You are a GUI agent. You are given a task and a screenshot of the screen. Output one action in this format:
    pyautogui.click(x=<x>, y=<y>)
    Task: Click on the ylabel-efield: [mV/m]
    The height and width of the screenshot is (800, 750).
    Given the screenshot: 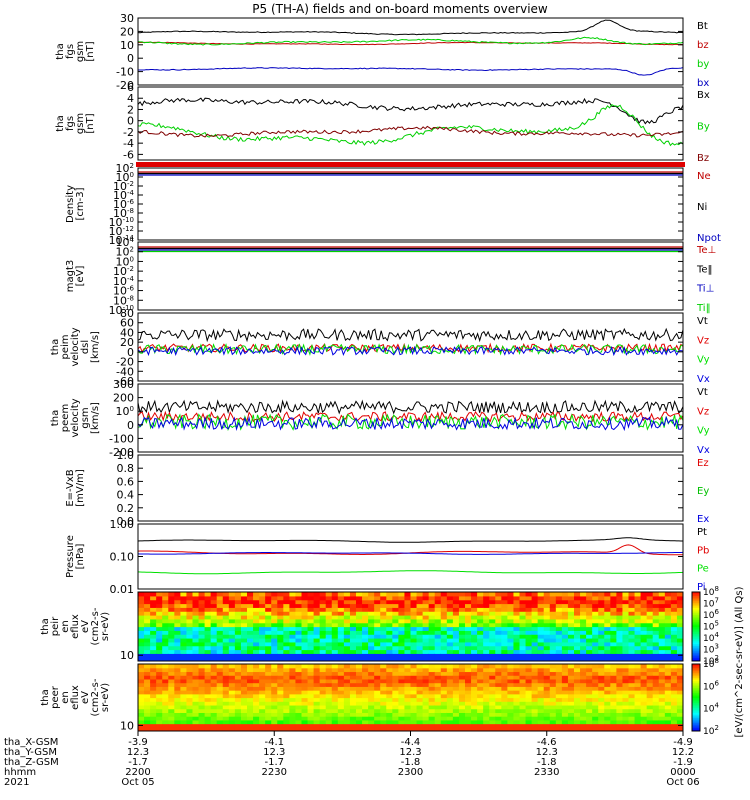 What is the action you would take?
    pyautogui.click(x=80, y=488)
    